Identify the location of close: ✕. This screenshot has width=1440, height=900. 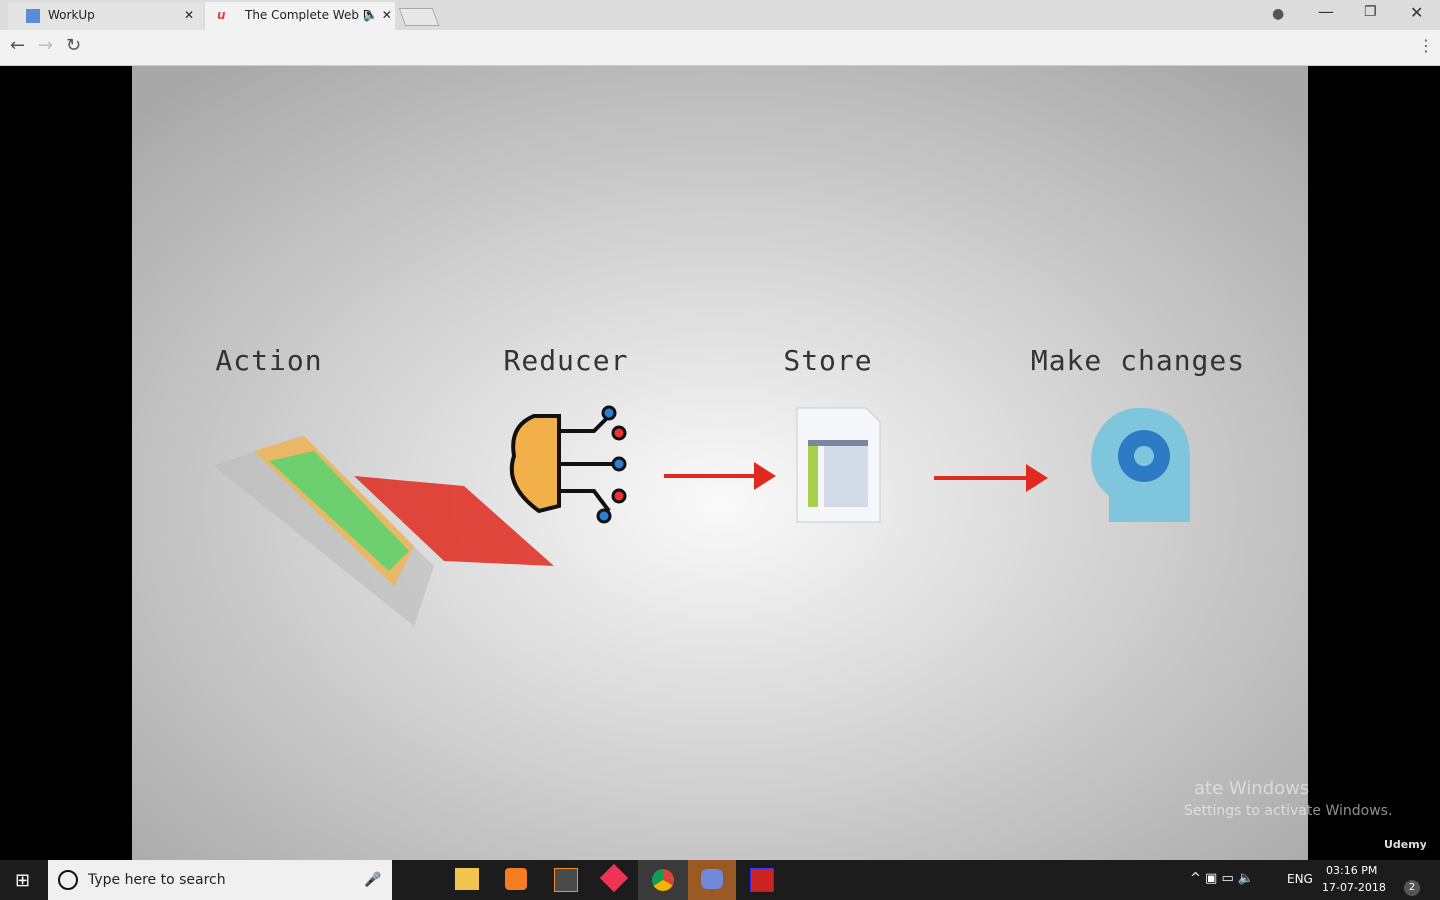
(1417, 12).